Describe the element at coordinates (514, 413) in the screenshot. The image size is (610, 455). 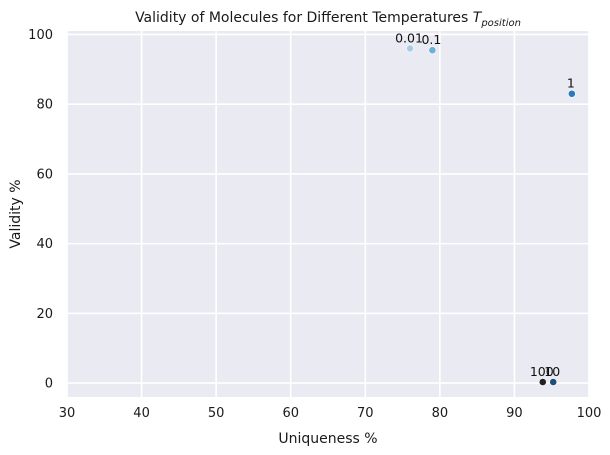
I see `x-tick-label: 90` at that location.